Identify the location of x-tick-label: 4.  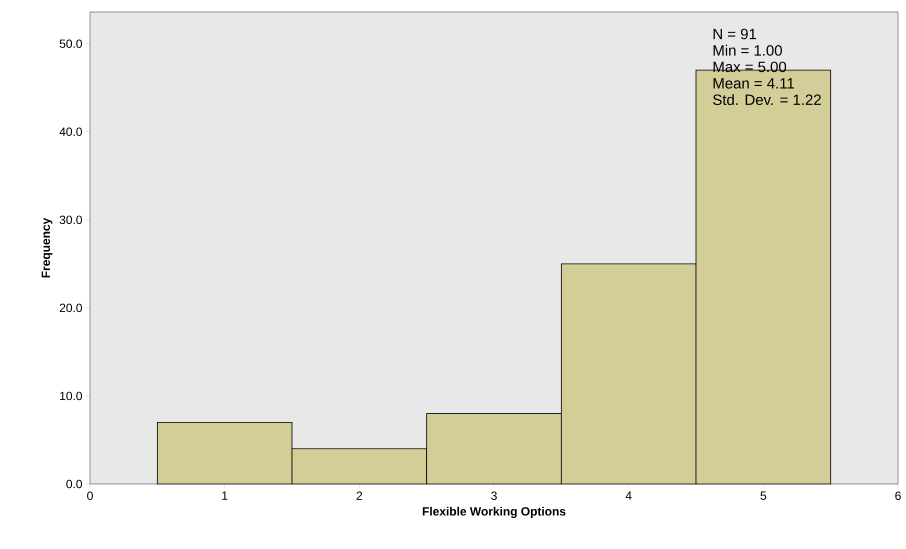
(629, 496).